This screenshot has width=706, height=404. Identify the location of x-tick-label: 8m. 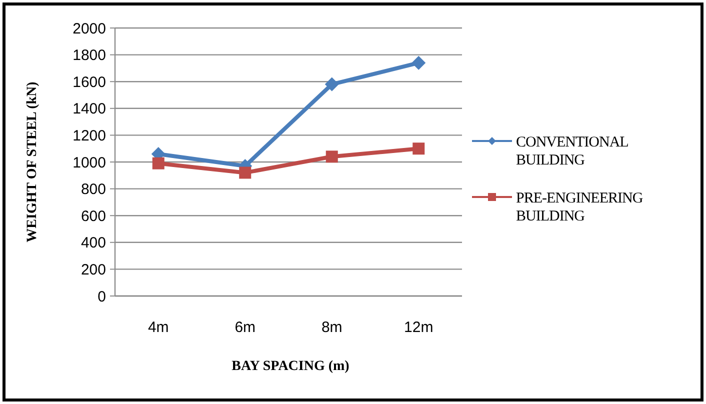
(331, 327).